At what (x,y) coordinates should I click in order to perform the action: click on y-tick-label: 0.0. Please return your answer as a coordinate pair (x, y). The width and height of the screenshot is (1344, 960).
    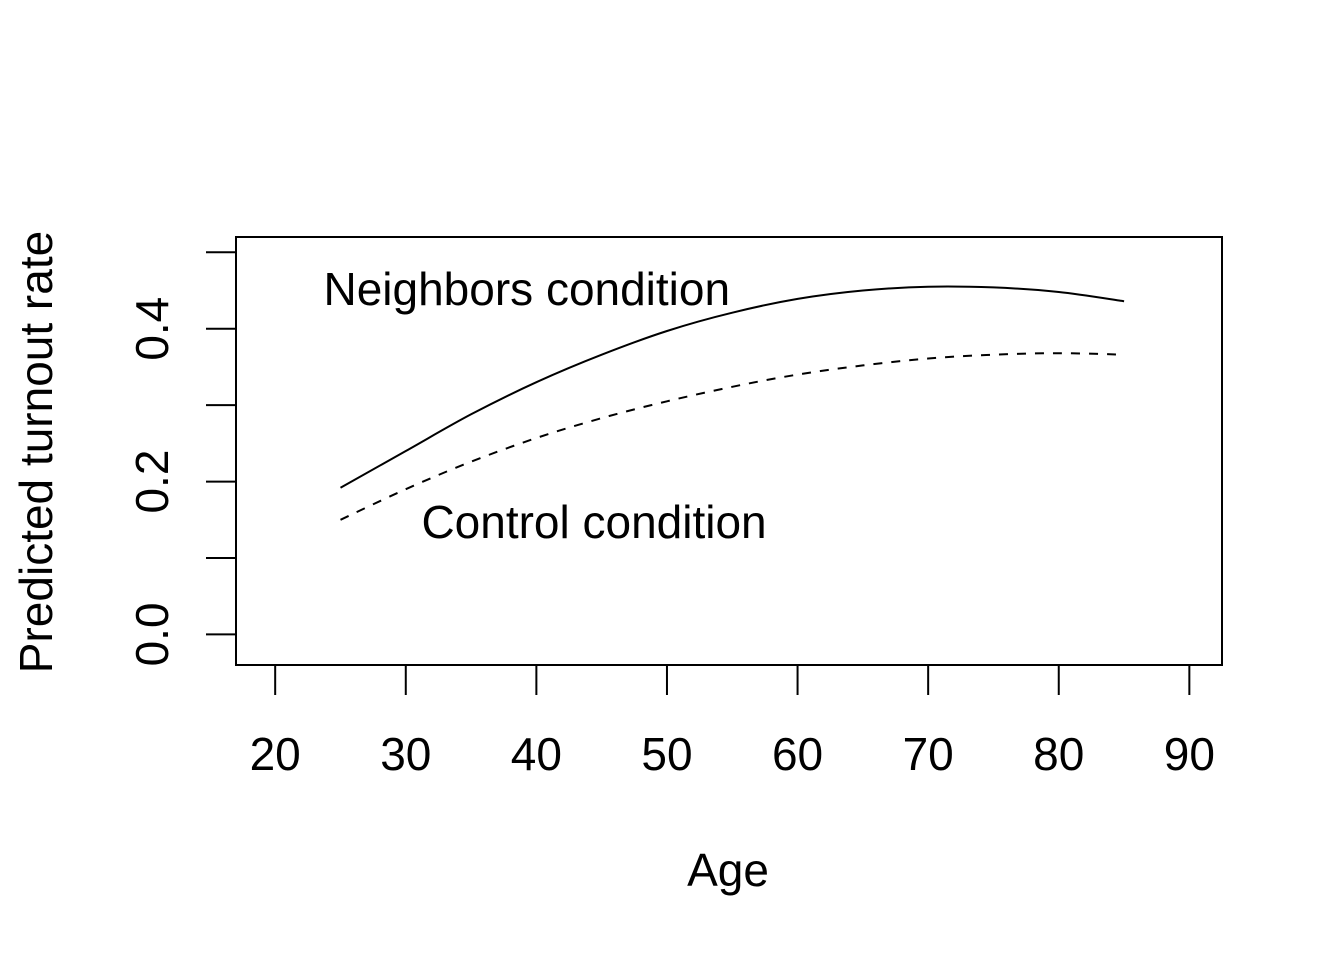
    Looking at the image, I should click on (152, 634).